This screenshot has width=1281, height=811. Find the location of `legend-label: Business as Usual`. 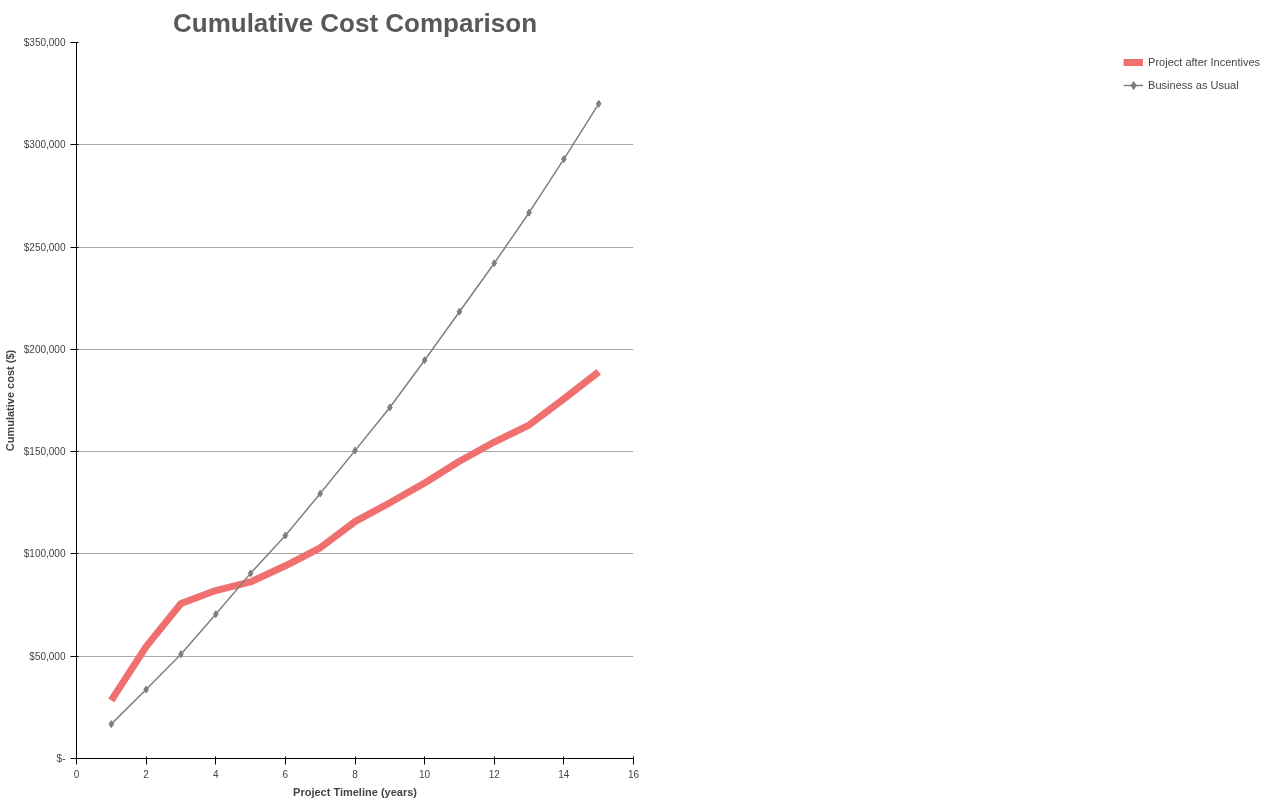

legend-label: Business as Usual is located at coordinates (1193, 85).